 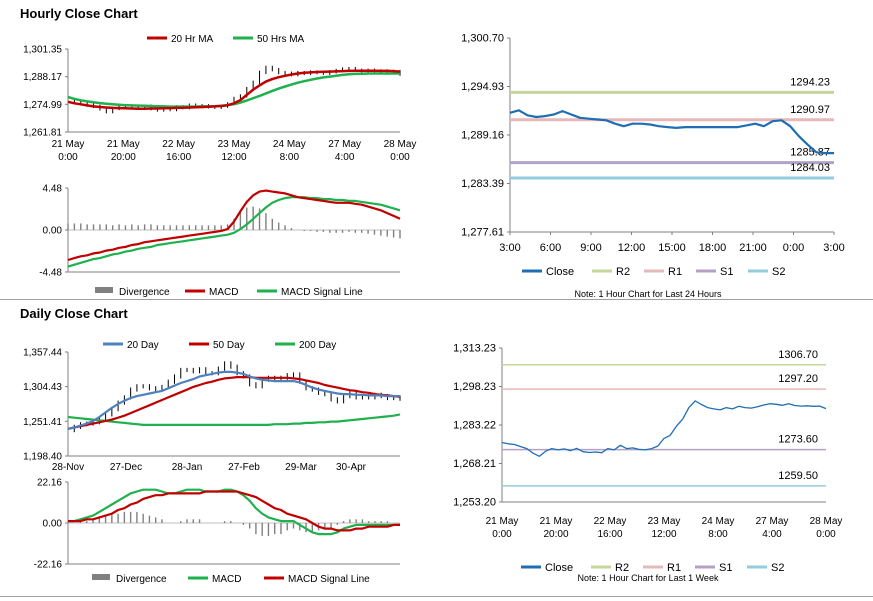 What do you see at coordinates (753, 248) in the screenshot?
I see `hourly-levels-x-label: 21:00` at bounding box center [753, 248].